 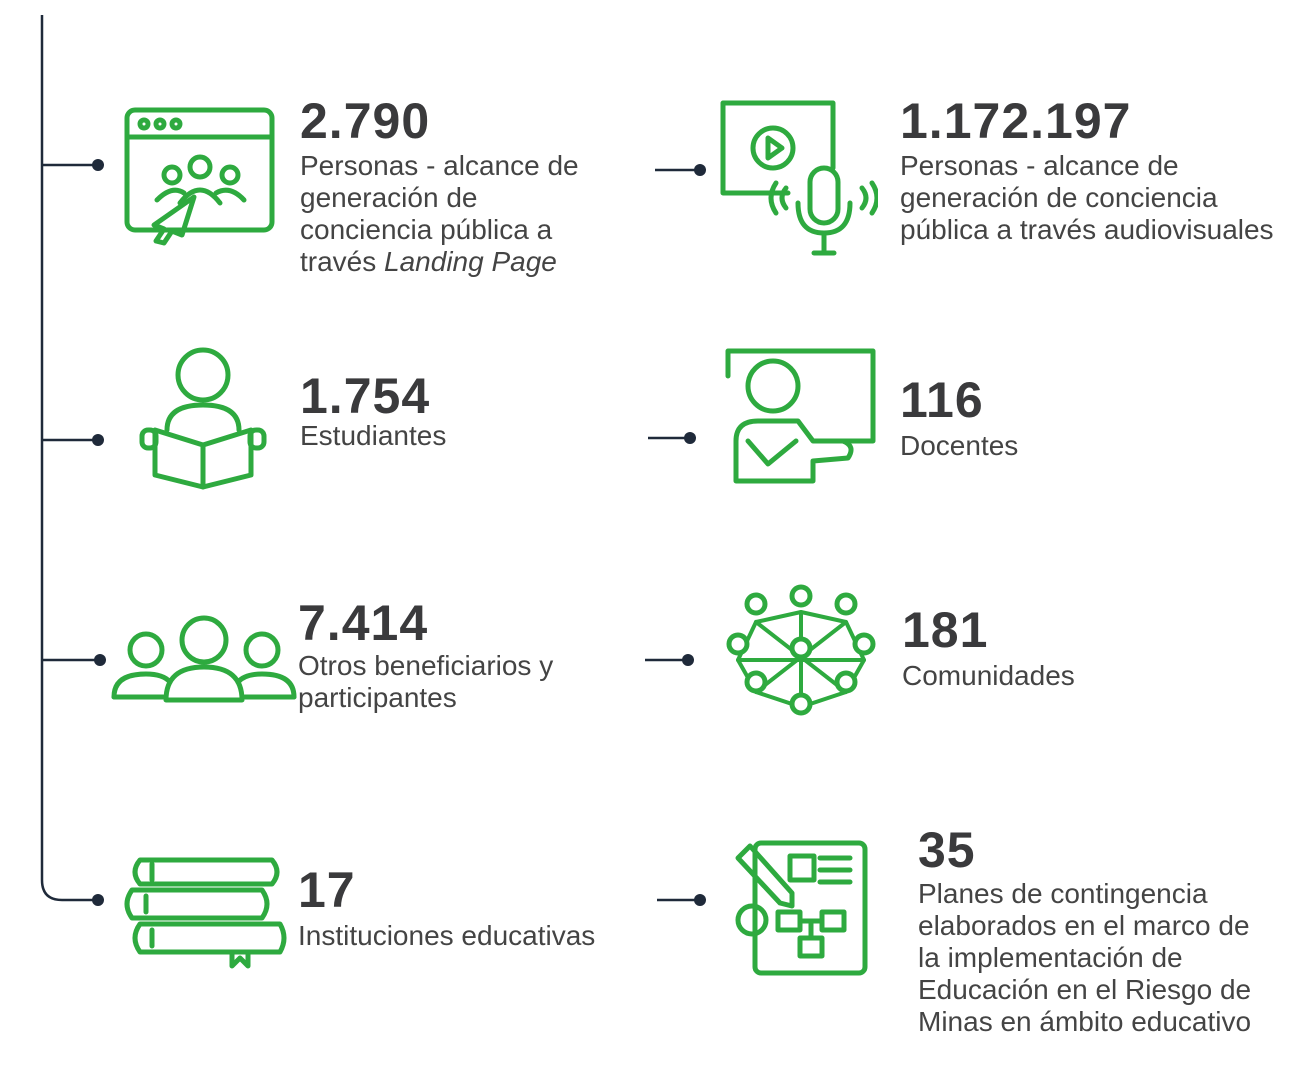 I want to click on item-description: Otros beneficiarios y participantes, so click(x=426, y=681).